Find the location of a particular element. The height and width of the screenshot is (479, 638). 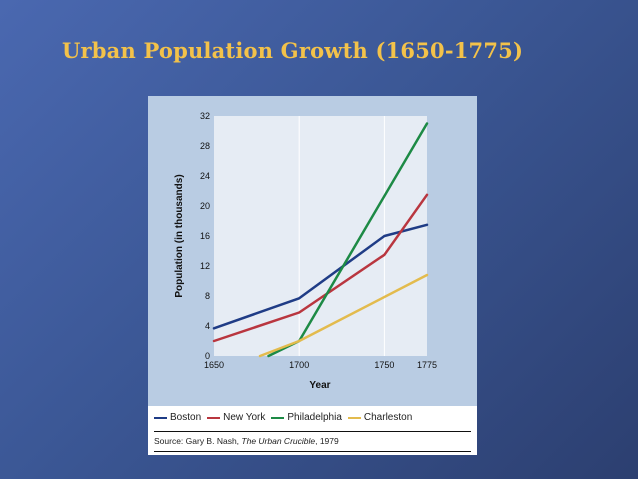

y-tick-label: 12 is located at coordinates (205, 266).